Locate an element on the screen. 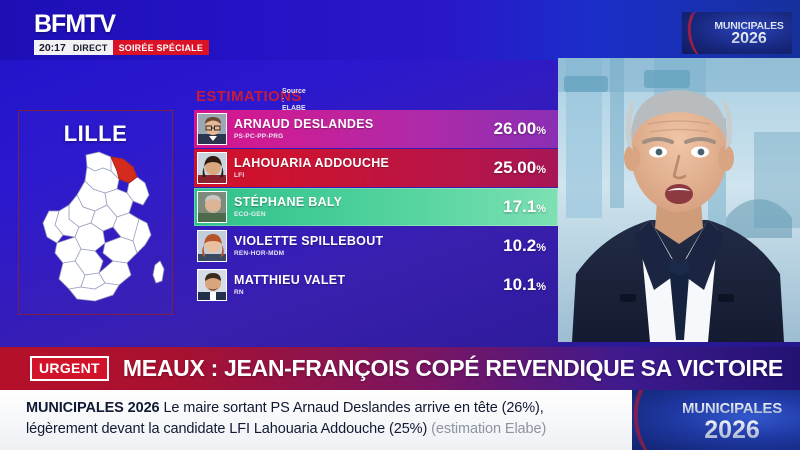 This screenshot has width=800, height=450. ticker-kicker: MUNICIPALES 2026 is located at coordinates (93, 408).